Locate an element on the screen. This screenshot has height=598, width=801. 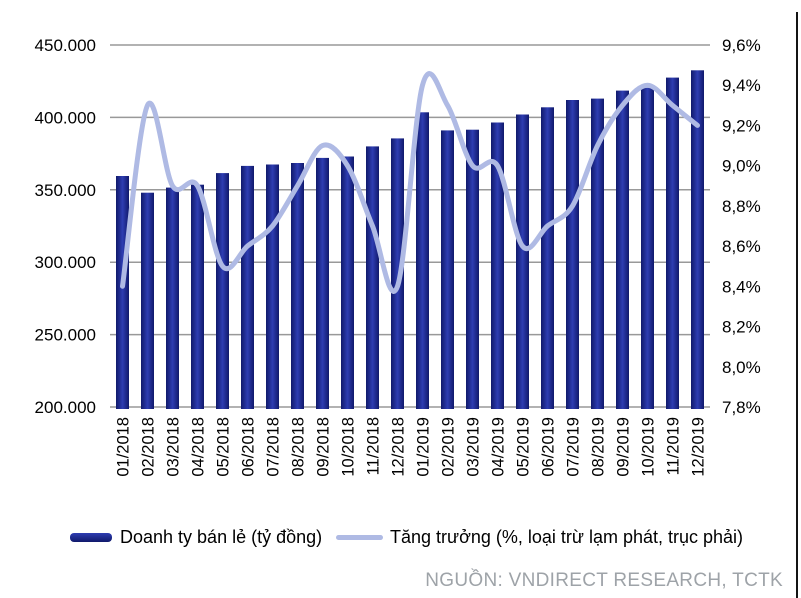
bar-06/2019 is located at coordinates (547, 258).